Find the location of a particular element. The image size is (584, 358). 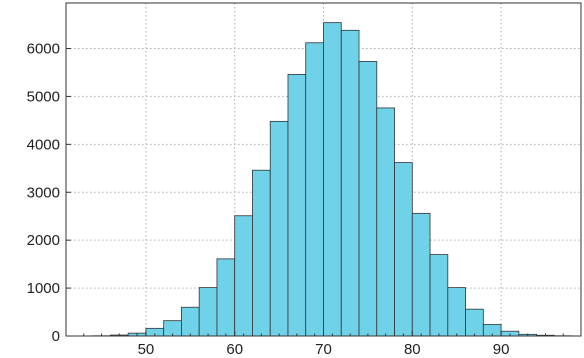

x-axis-ticks: 50 60 70 80 90 is located at coordinates (323, 344).